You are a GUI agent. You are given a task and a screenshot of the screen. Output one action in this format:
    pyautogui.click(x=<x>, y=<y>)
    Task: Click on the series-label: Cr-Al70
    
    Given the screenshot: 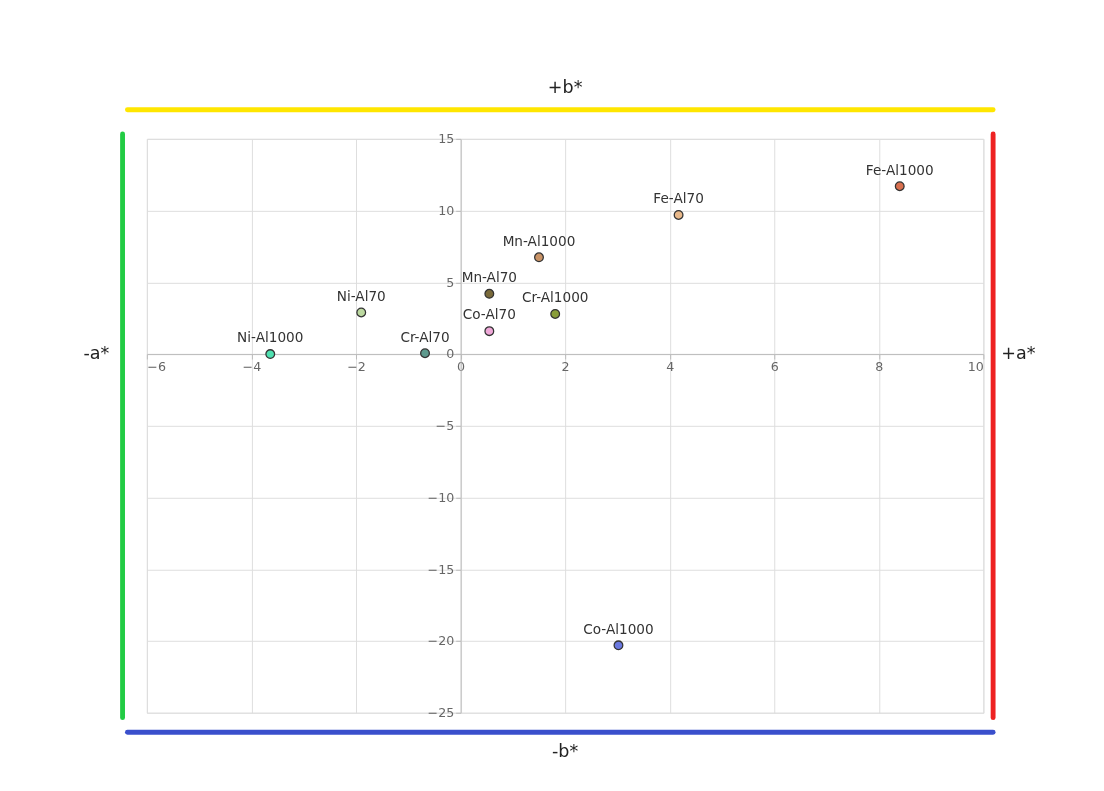 What is the action you would take?
    pyautogui.click(x=425, y=336)
    